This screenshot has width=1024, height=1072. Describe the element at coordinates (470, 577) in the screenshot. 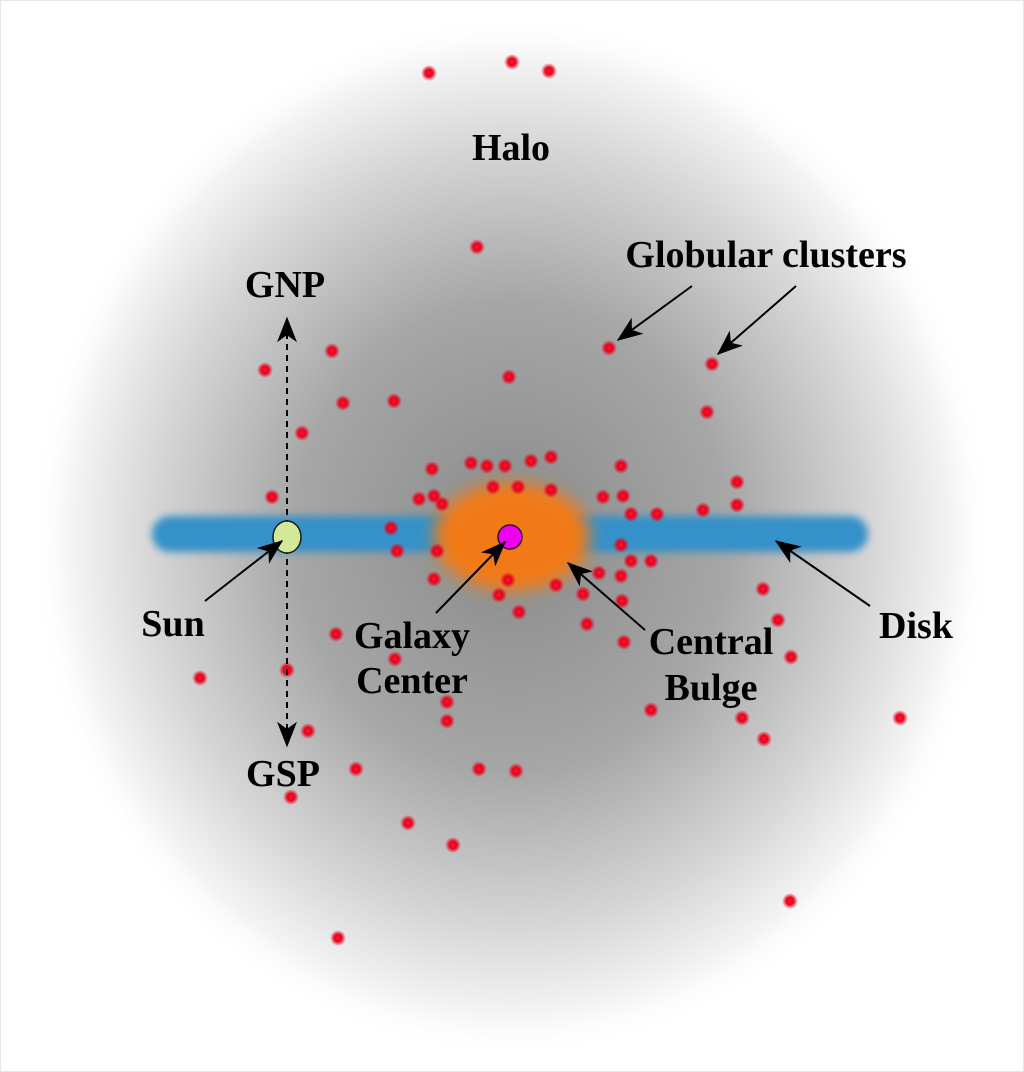

I see `galaxy-center-arrow` at that location.